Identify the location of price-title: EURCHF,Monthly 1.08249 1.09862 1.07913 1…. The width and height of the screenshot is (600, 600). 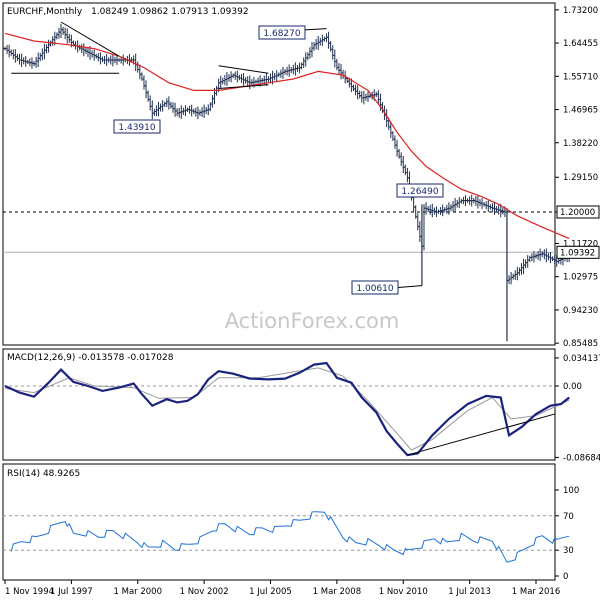
(128, 12).